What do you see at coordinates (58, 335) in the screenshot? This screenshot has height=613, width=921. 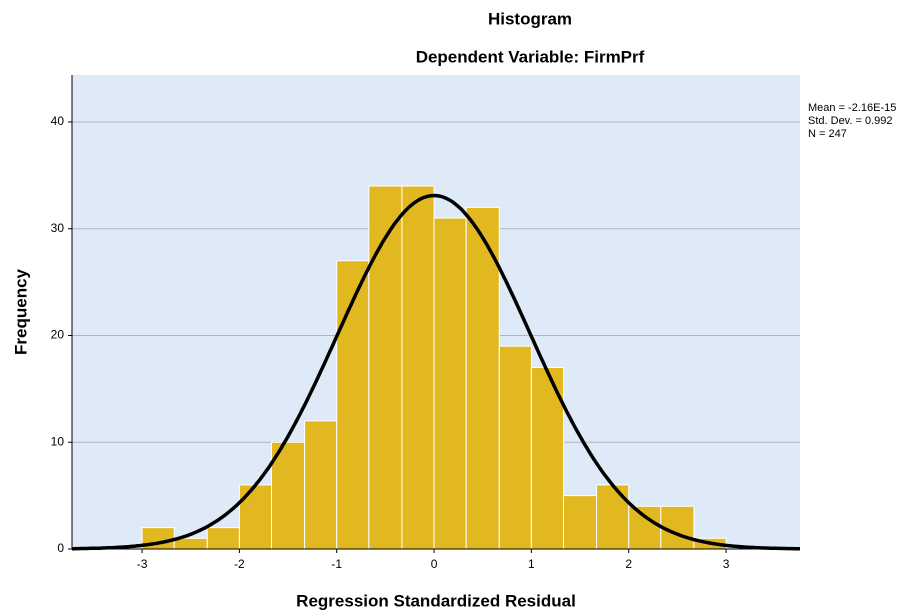 I see `y-tick-label: 20` at bounding box center [58, 335].